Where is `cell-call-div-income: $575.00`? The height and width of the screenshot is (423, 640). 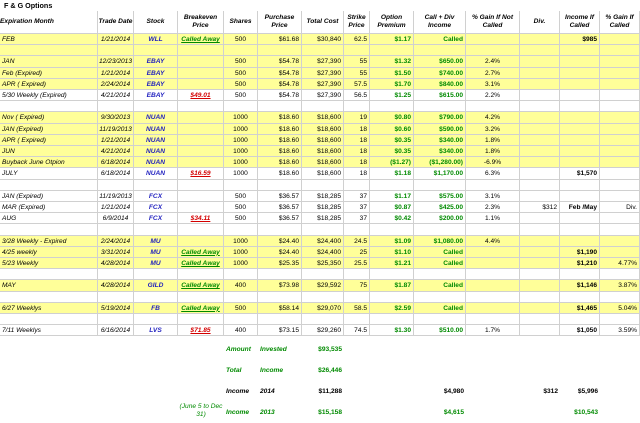
cell-call-div-income: $575.00 is located at coordinates (440, 196).